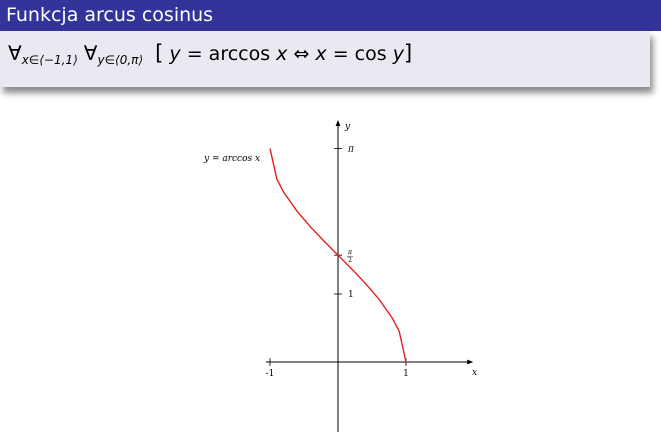 The image size is (661, 432). I want to click on x-tick-label: -1, so click(270, 374).